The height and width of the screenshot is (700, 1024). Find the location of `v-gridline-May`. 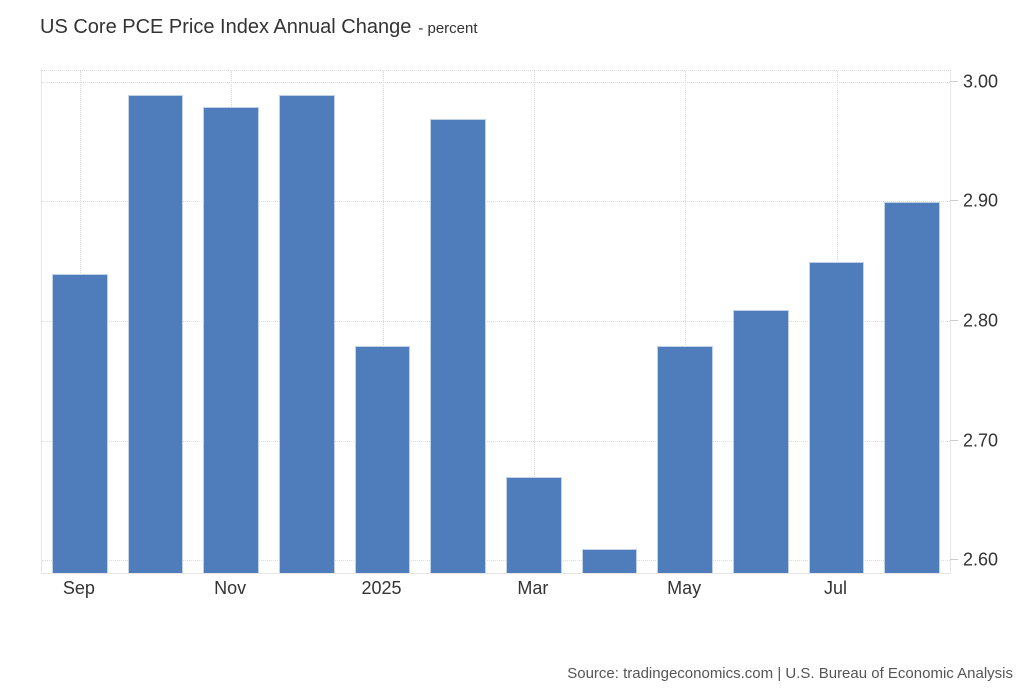

v-gridline-May is located at coordinates (686, 322).